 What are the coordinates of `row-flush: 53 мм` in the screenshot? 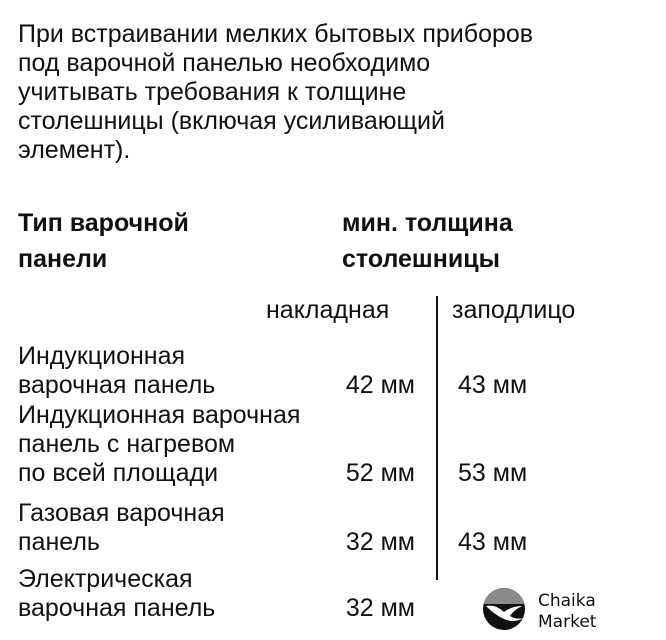 It's located at (493, 473).